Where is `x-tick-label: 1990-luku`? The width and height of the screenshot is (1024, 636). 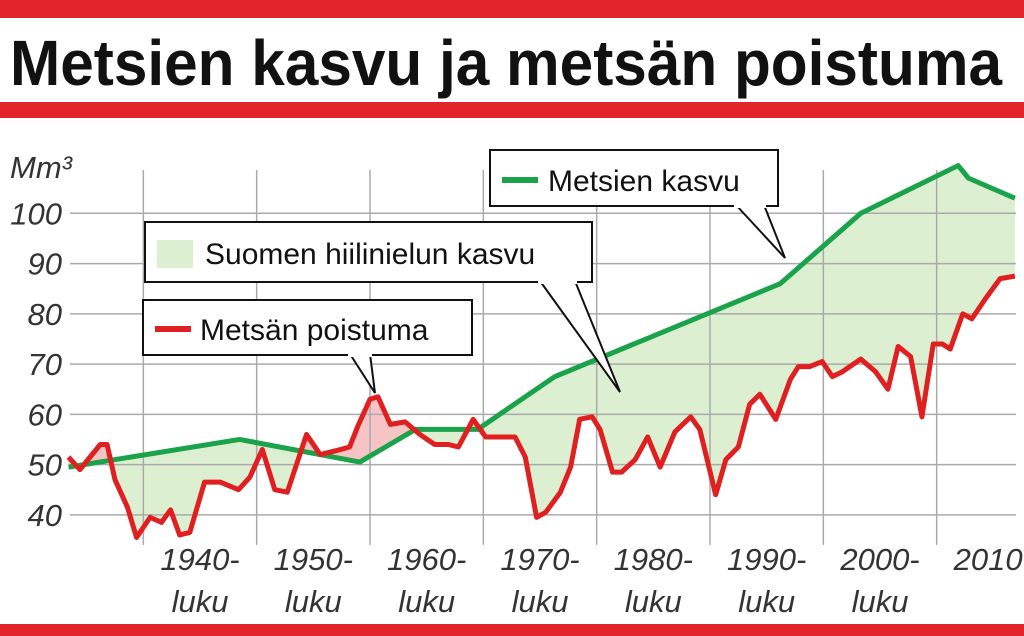
x-tick-label: 1990-luku is located at coordinates (766, 580).